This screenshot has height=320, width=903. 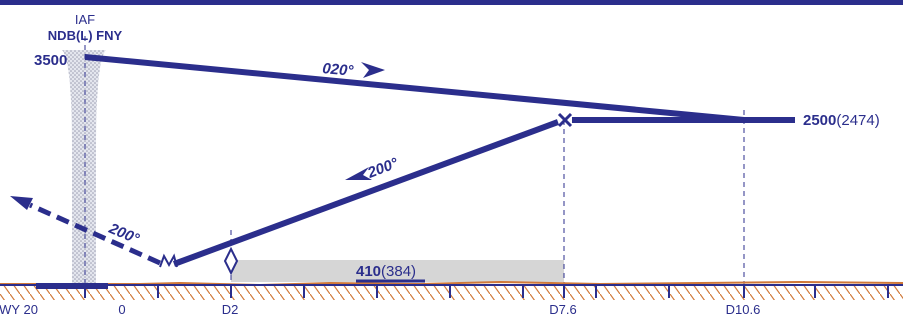 I want to click on terrain-hatch, so click(x=451, y=293).